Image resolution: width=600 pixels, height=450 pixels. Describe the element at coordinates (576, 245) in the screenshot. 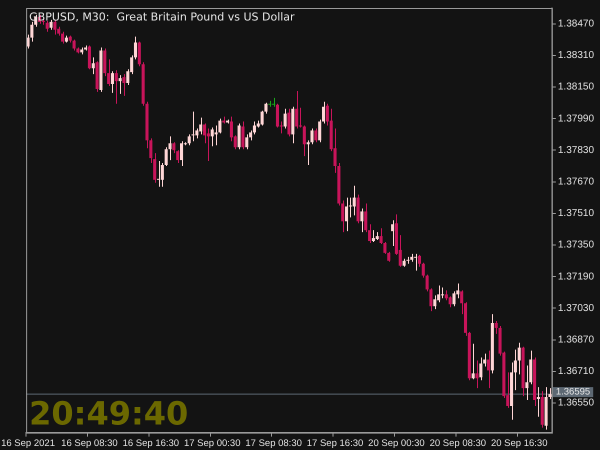

I see `y-tick-label: 1.37350` at that location.